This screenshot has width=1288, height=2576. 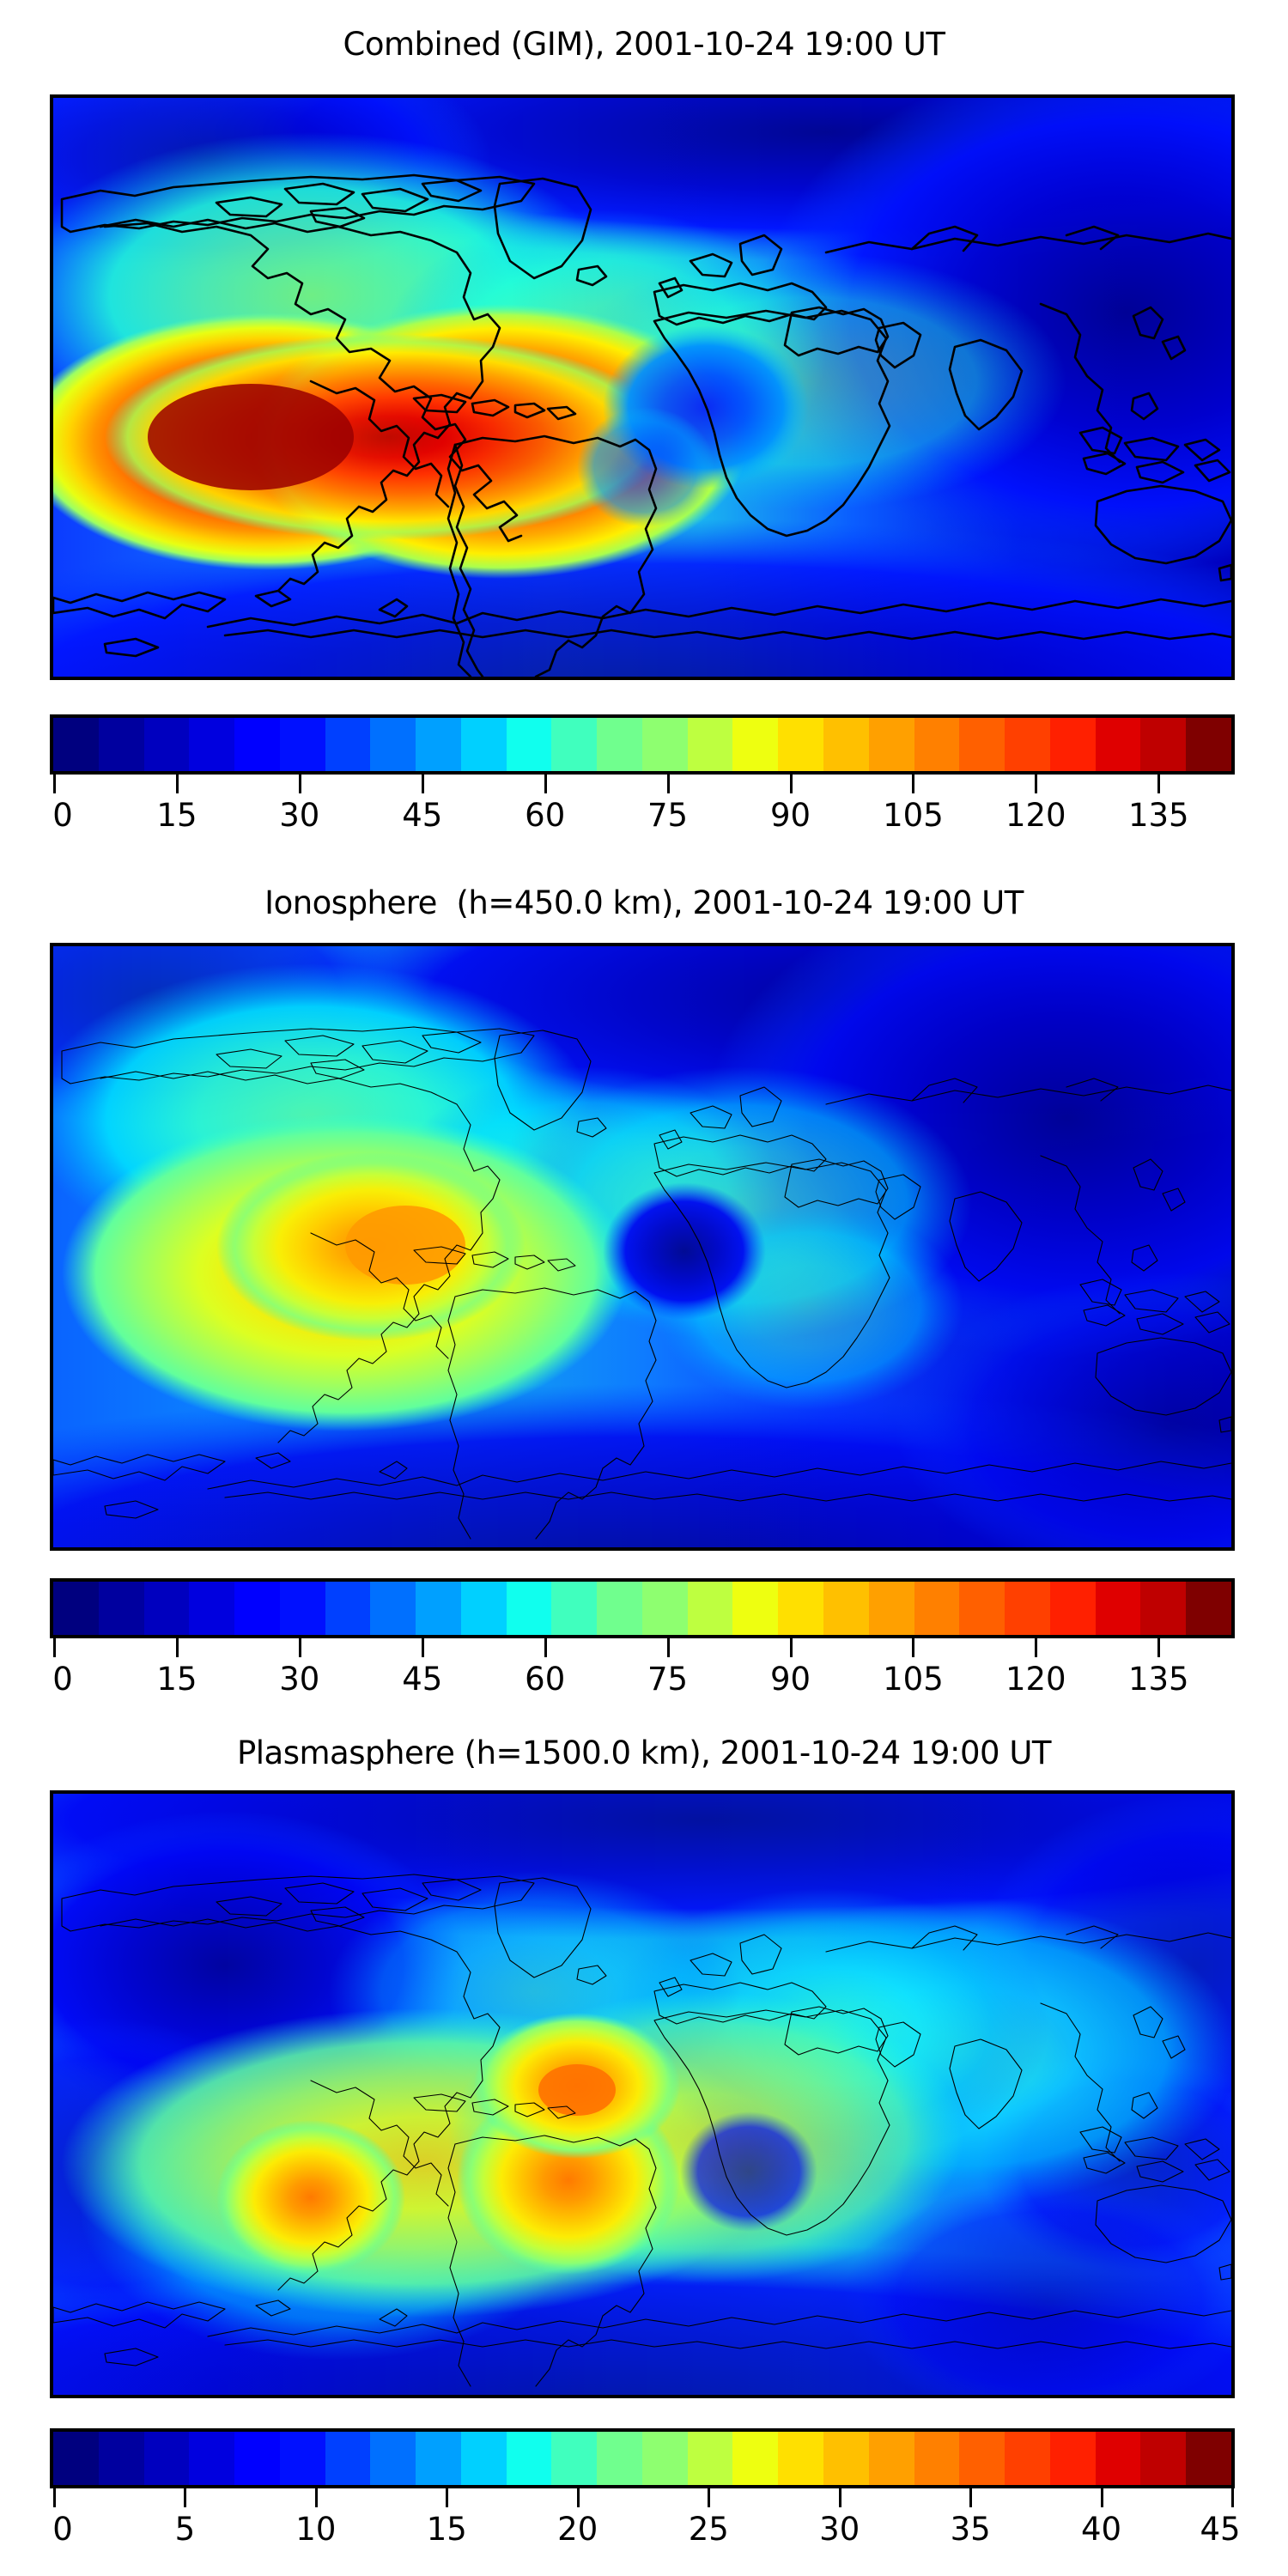 I want to click on colorbar-gradient-combined-gim, so click(x=642, y=744).